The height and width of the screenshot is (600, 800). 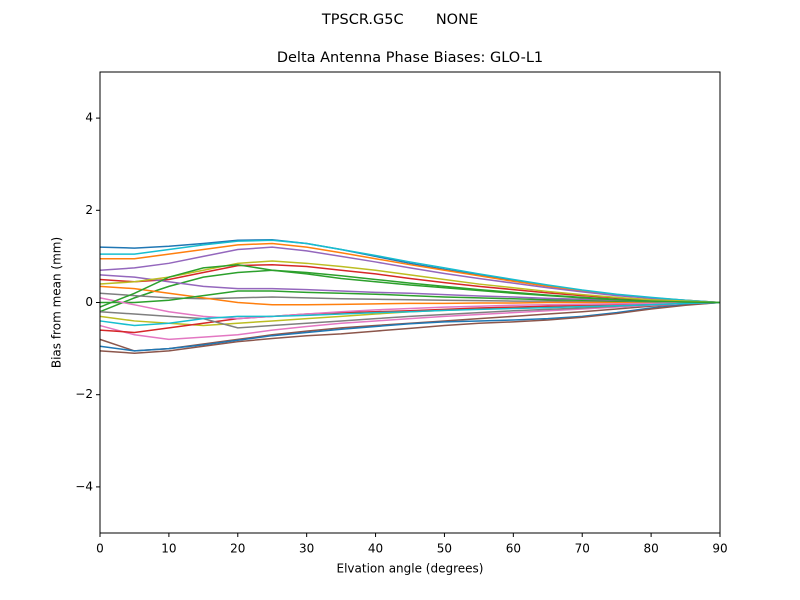 What do you see at coordinates (399, 20) in the screenshot?
I see `suptitle: TPSCR.G5C NONE` at bounding box center [399, 20].